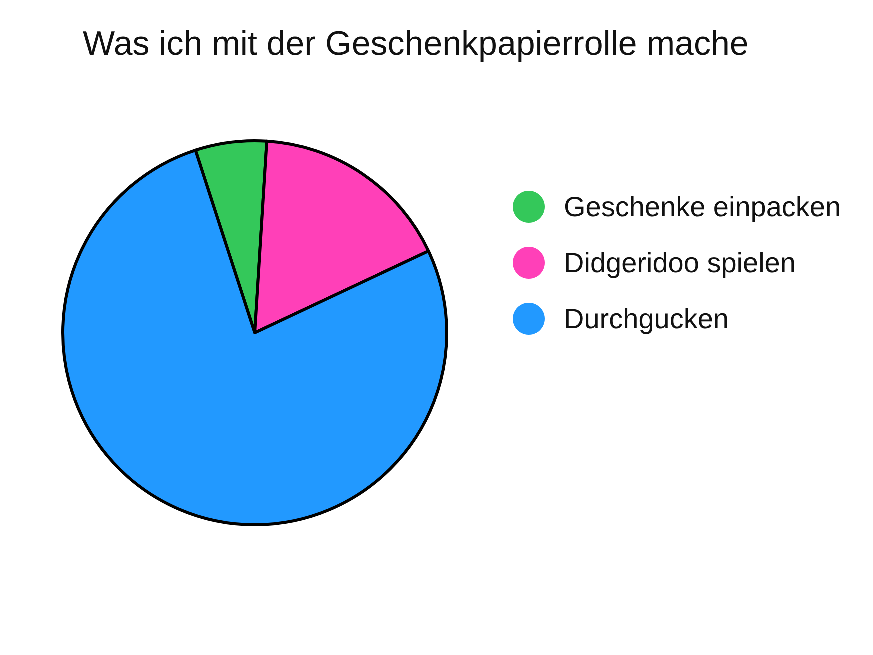  I want to click on legend-label: Didgeridoo spielen, so click(680, 263).